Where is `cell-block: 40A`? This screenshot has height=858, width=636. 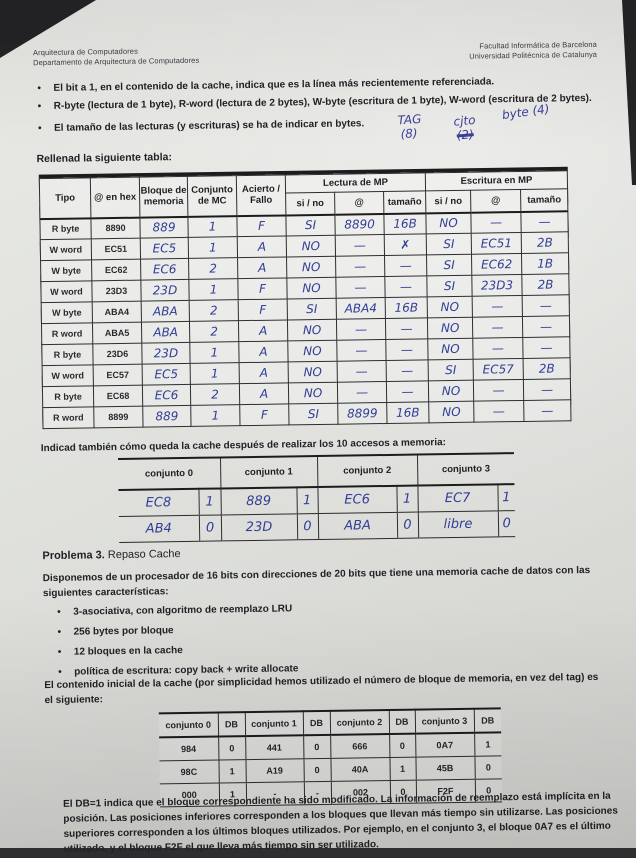
cell-block: 40A is located at coordinates (360, 769).